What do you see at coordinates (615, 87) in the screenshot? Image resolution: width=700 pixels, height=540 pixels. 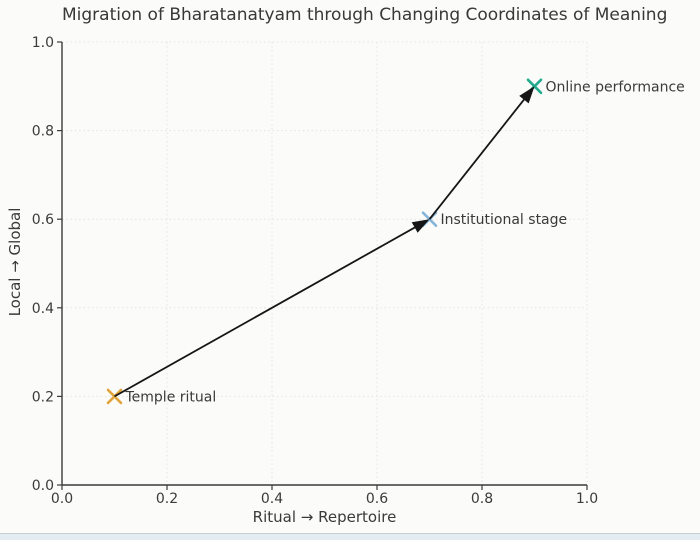 I see `point-label: Online performance` at bounding box center [615, 87].